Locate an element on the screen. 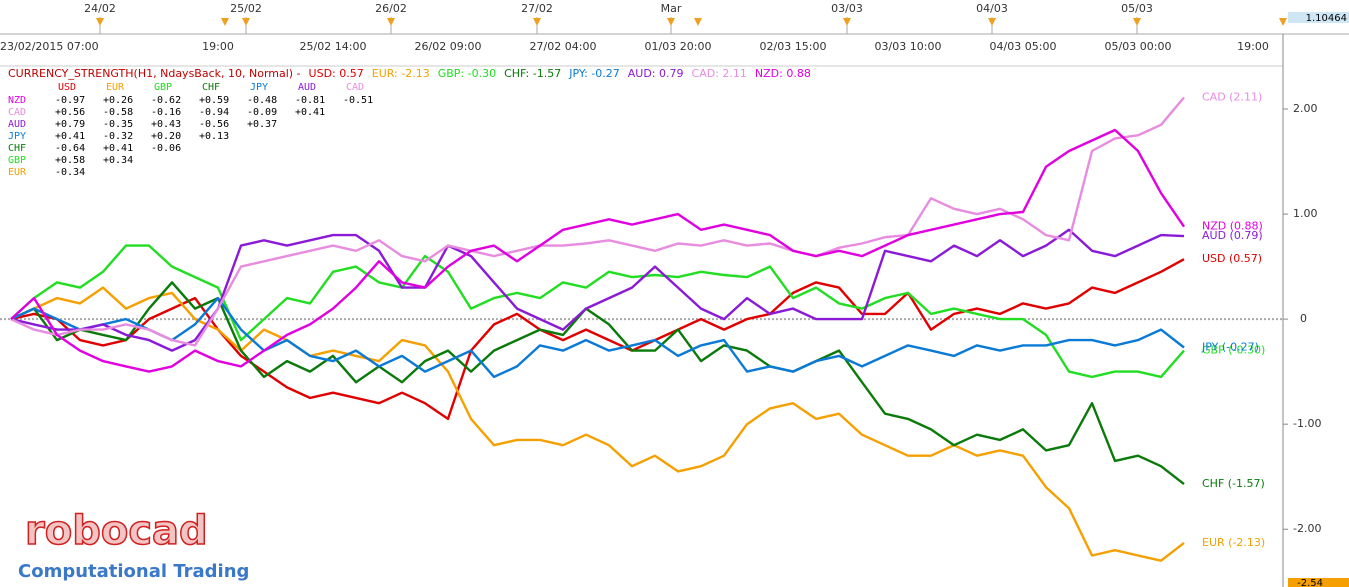 The height and width of the screenshot is (587, 1349). matrix-column: AUD is located at coordinates (307, 87).